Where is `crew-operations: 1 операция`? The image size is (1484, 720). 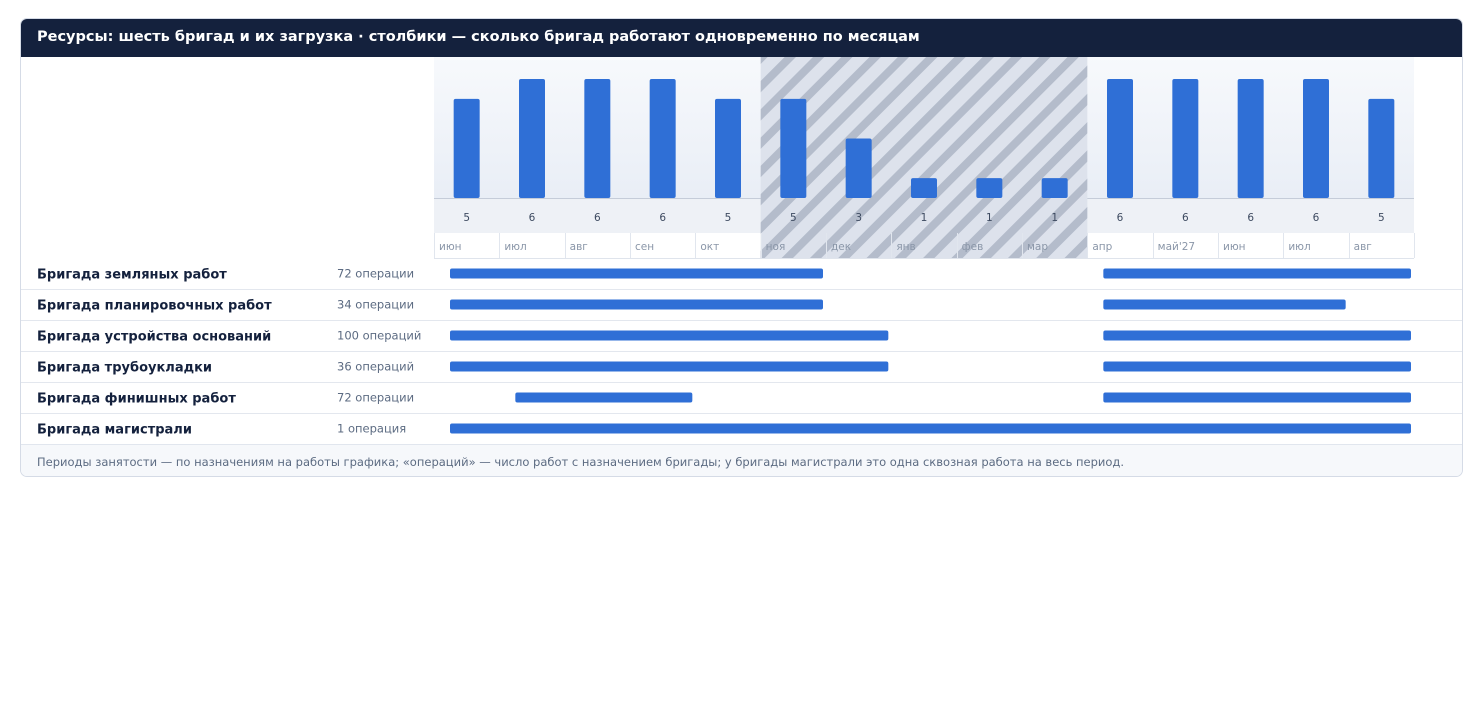 crew-operations: 1 операция is located at coordinates (371, 429).